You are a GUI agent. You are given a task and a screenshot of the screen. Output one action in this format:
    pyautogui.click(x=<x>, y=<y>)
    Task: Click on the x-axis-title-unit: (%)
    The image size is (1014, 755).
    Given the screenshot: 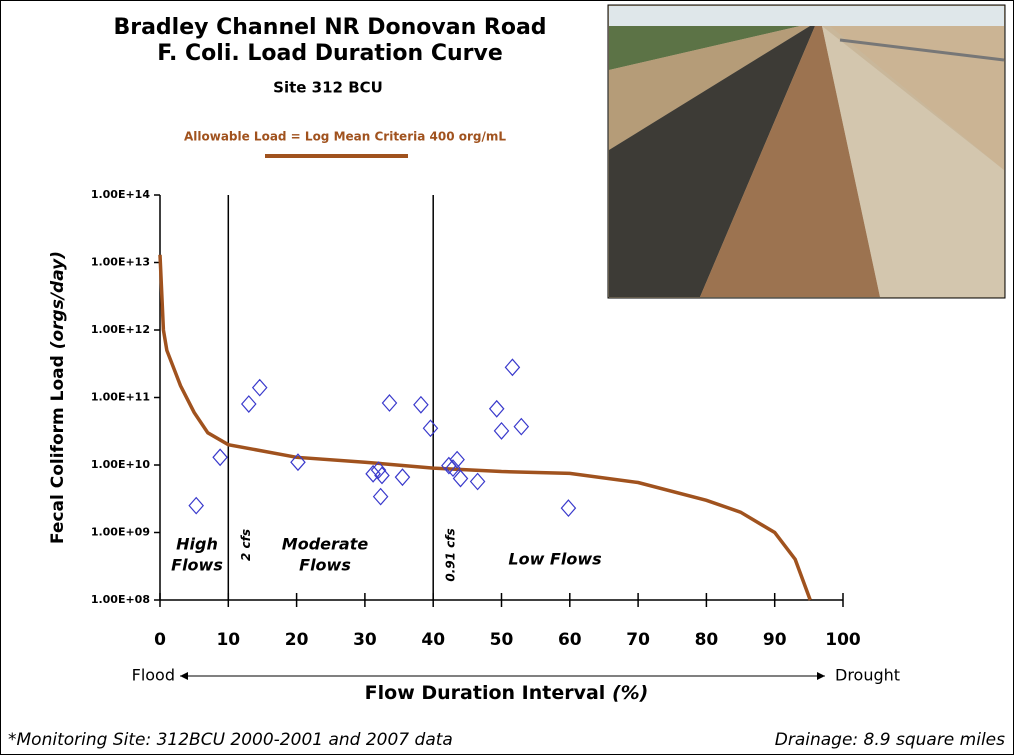 What is the action you would take?
    pyautogui.click(x=630, y=693)
    